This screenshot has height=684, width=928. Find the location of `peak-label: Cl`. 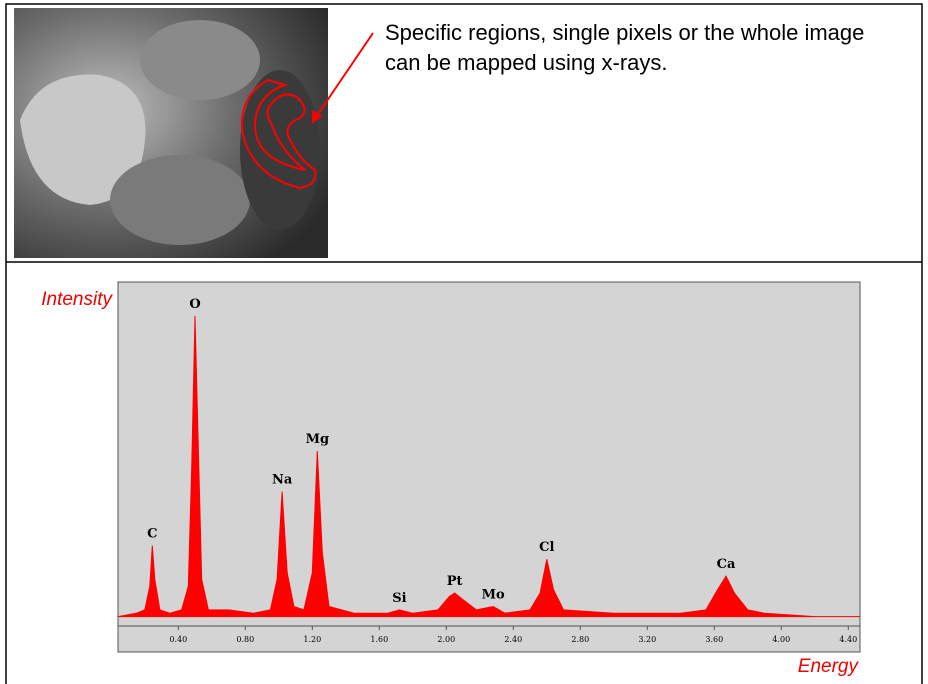

peak-label: Cl is located at coordinates (546, 547).